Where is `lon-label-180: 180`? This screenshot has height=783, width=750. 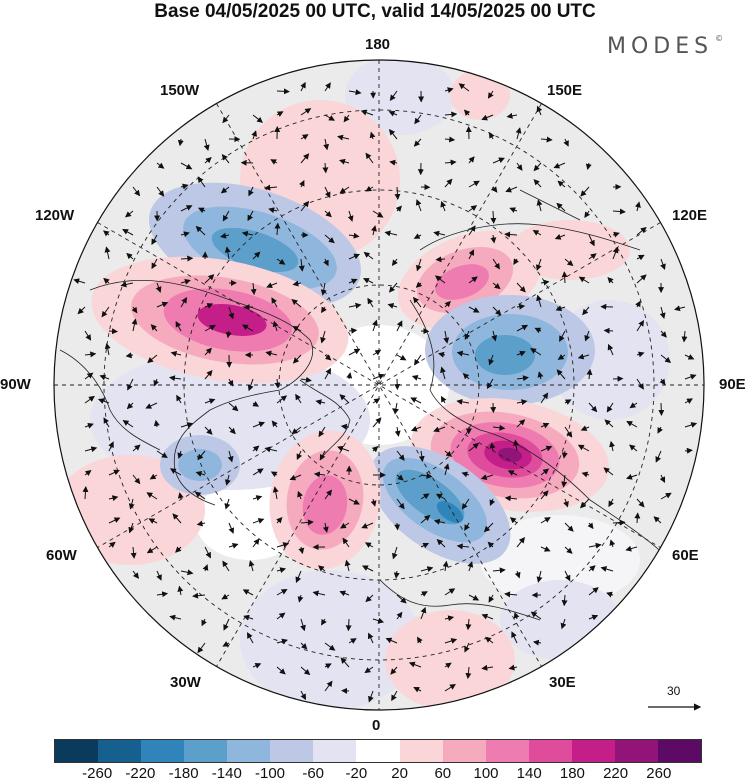 lon-label-180: 180 is located at coordinates (378, 44).